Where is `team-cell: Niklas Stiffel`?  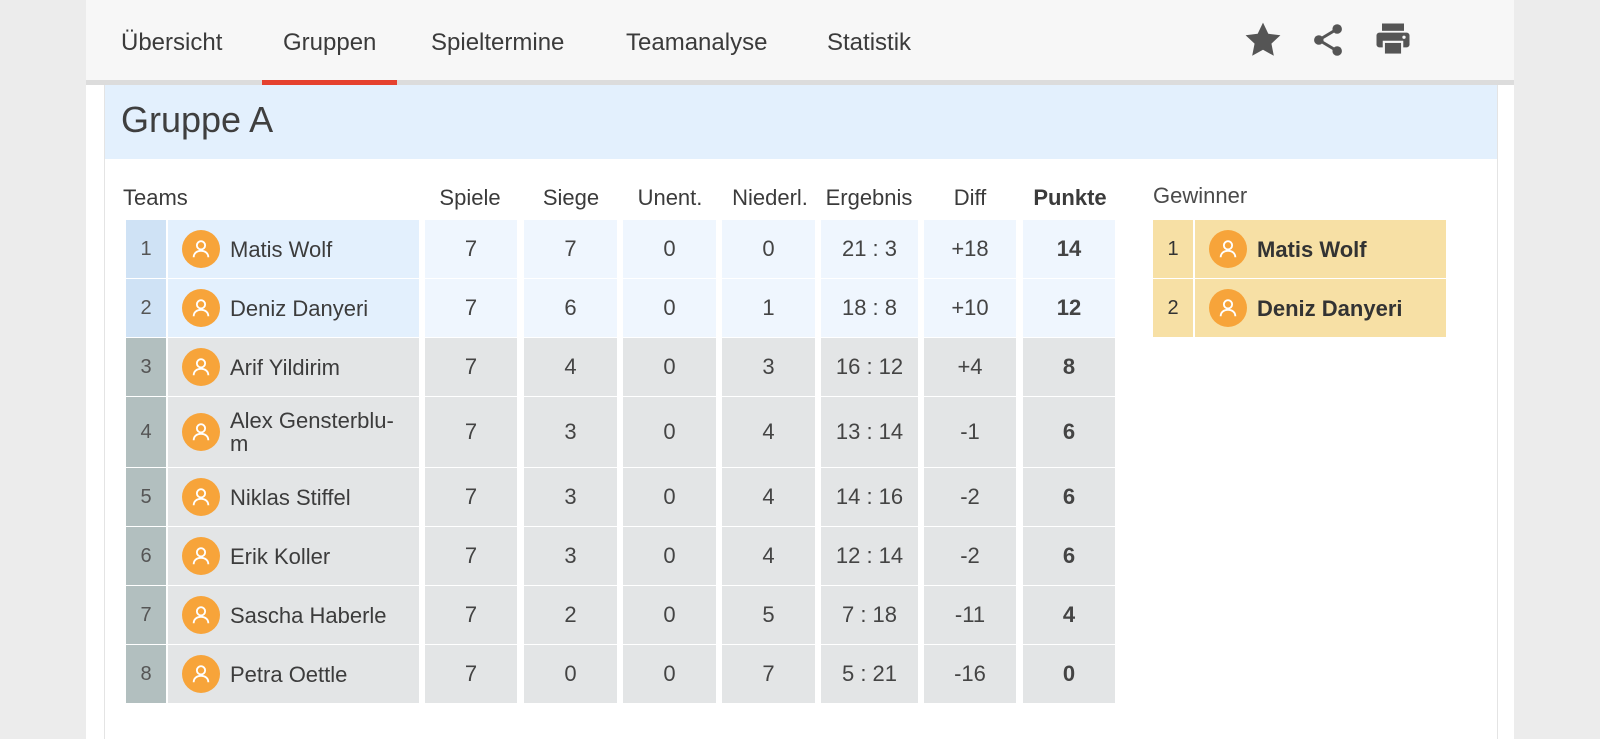 team-cell: Niklas Stiffel is located at coordinates (293, 497).